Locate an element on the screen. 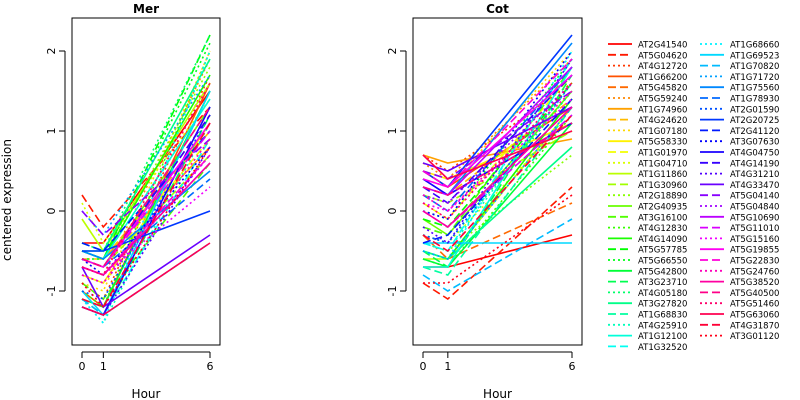  legend-label: AT4G12720 is located at coordinates (662, 67).